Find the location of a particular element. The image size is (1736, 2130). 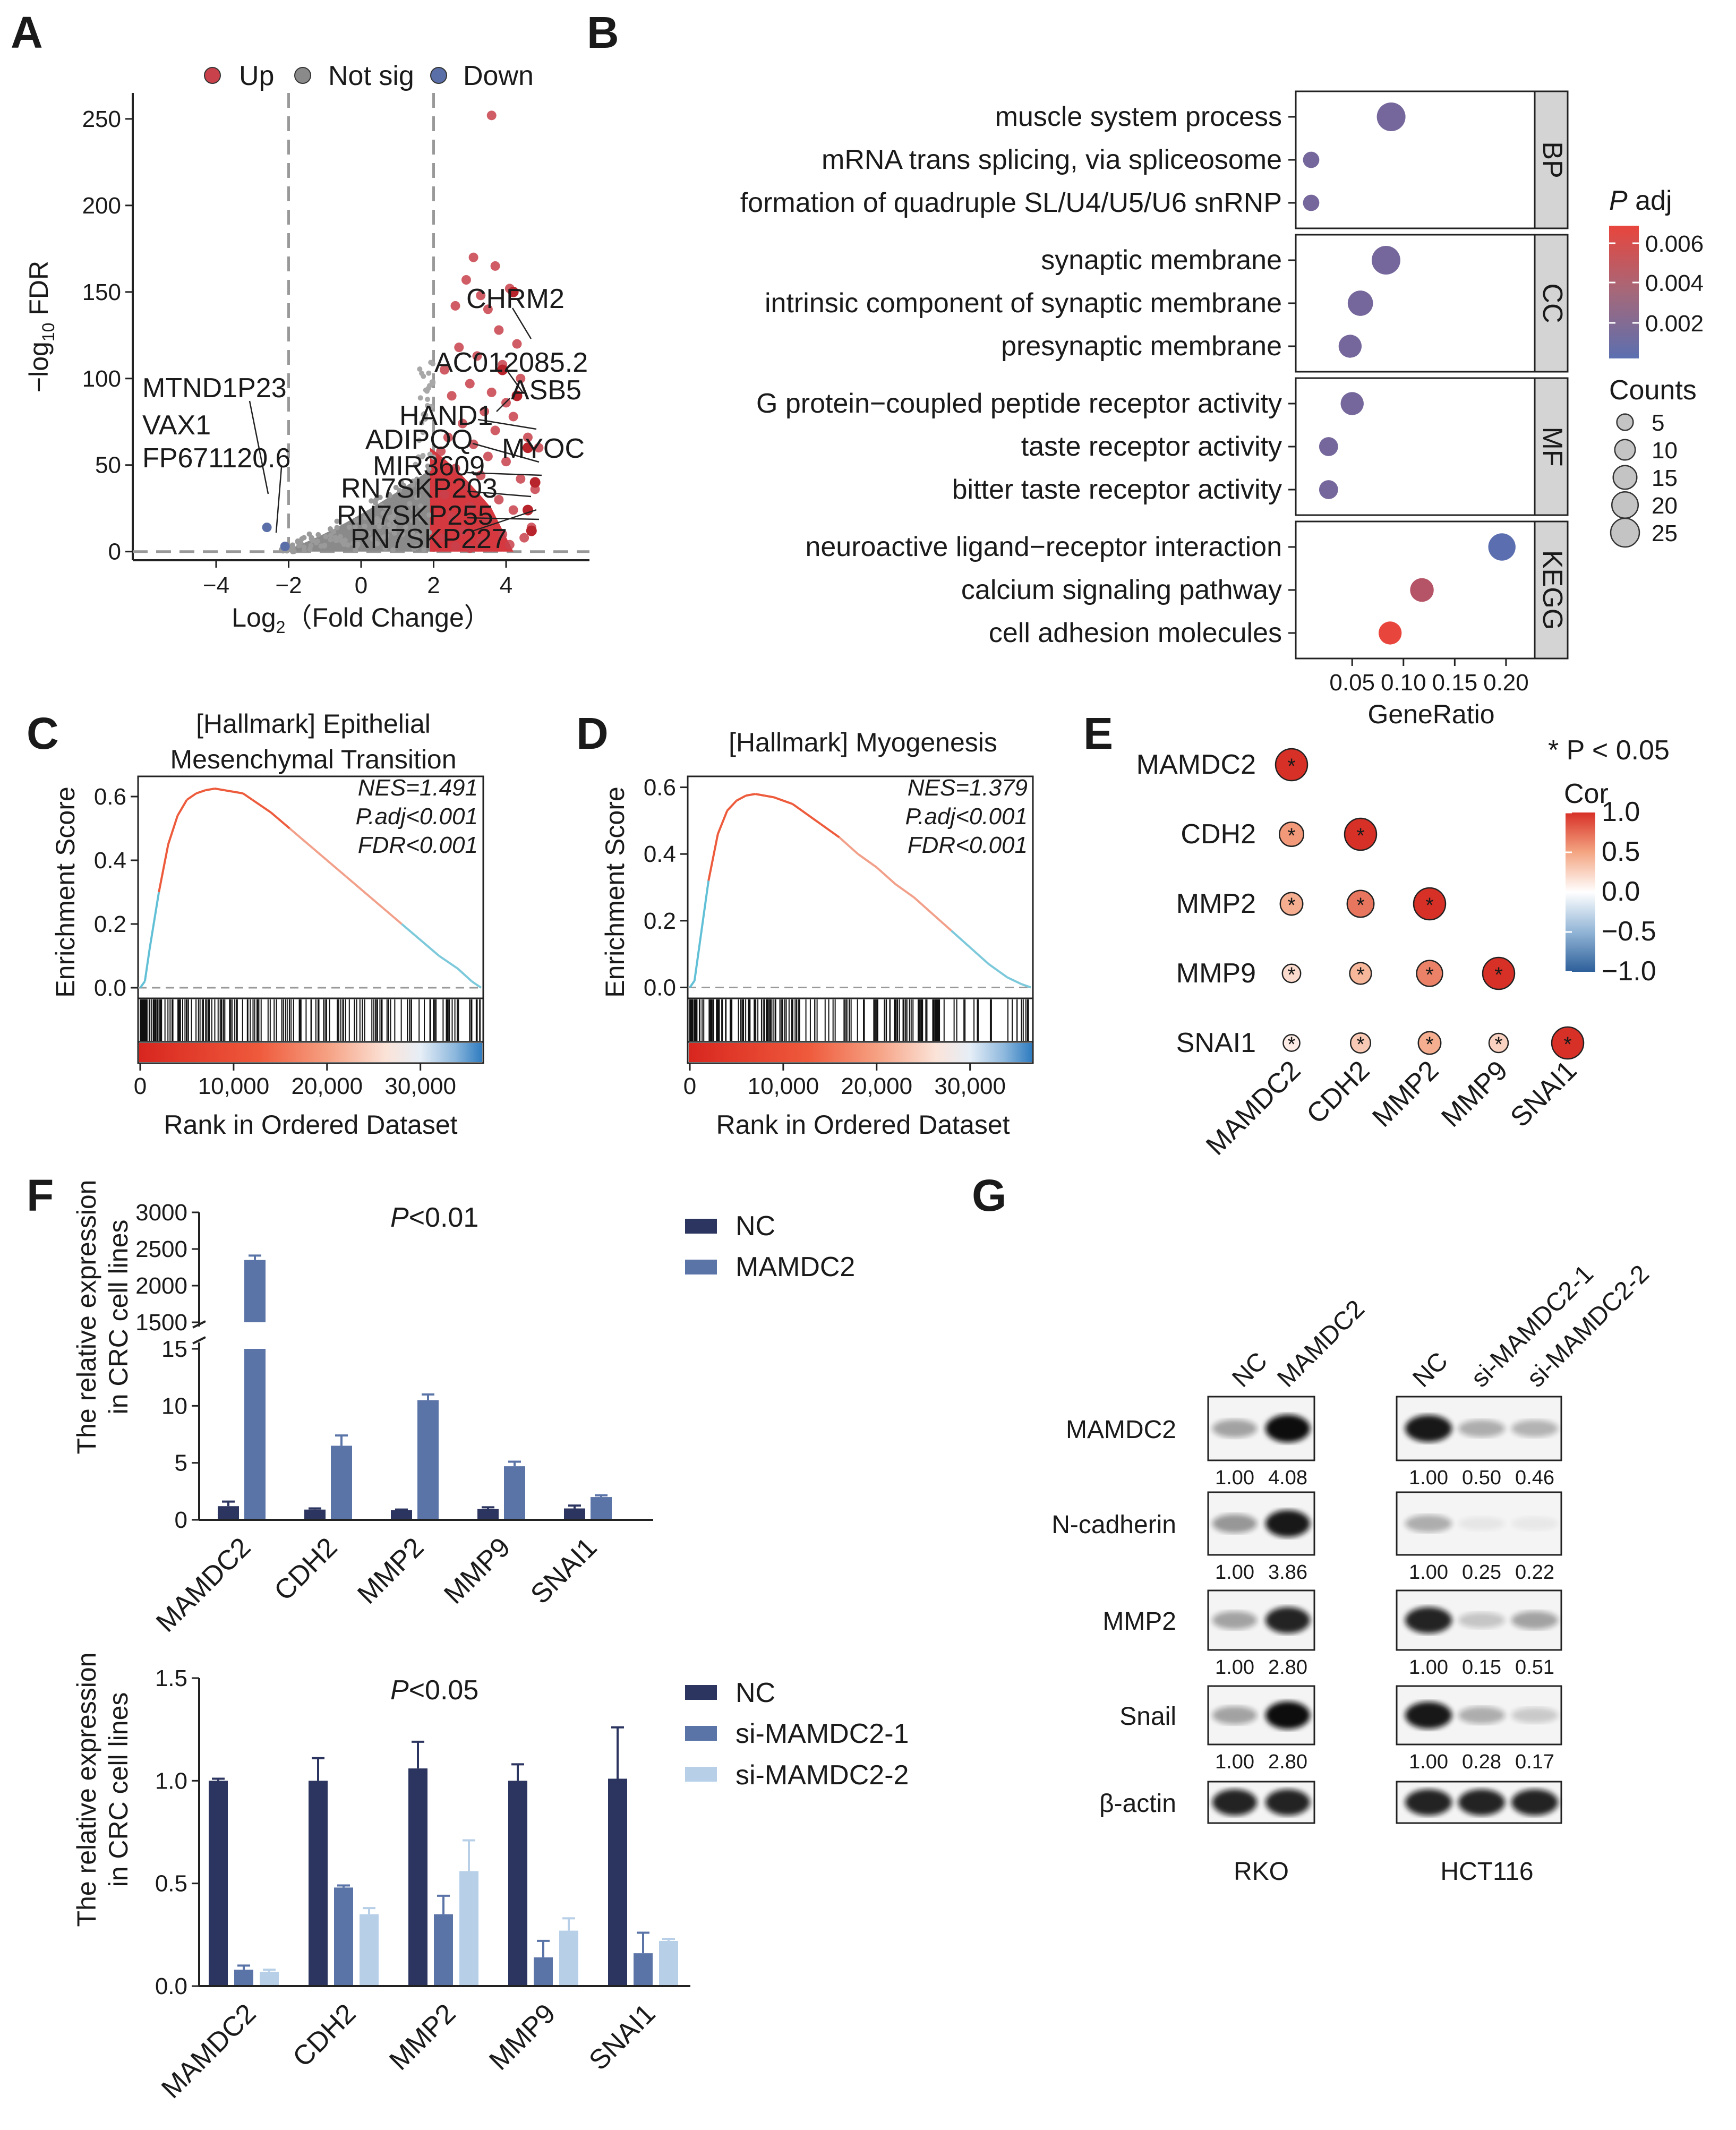

term-label: presynaptic membrane is located at coordinates (1141, 346).